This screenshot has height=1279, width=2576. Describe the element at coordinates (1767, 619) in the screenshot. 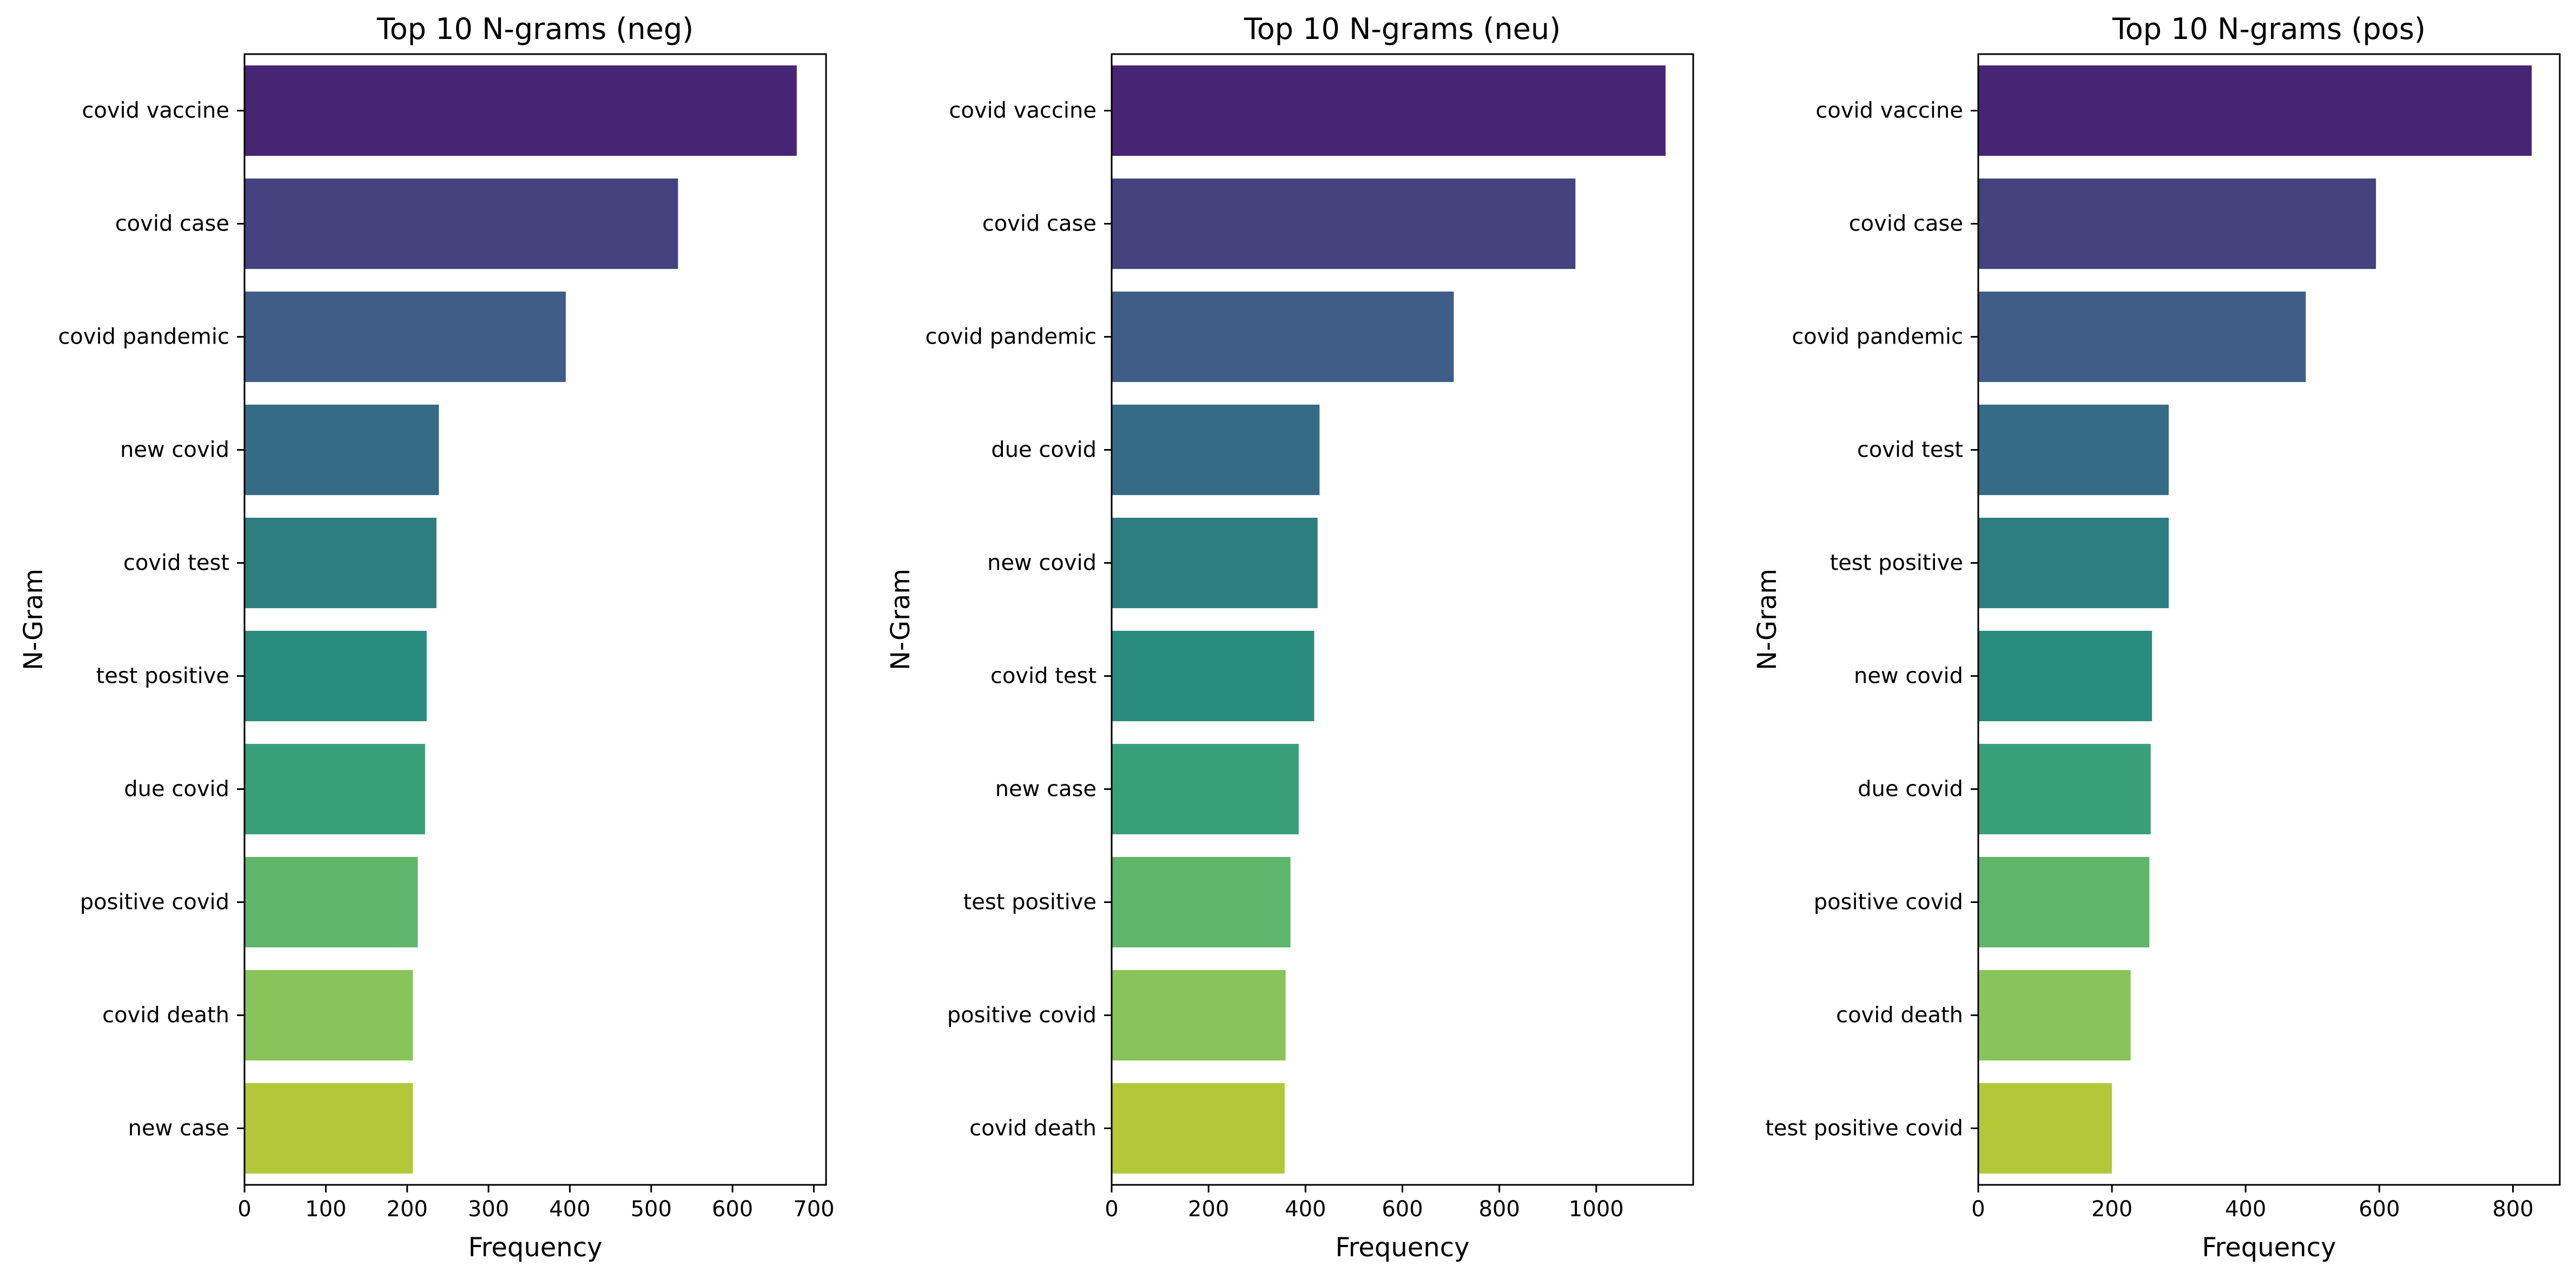

I see `y-axis-label-2: N-Gram` at that location.